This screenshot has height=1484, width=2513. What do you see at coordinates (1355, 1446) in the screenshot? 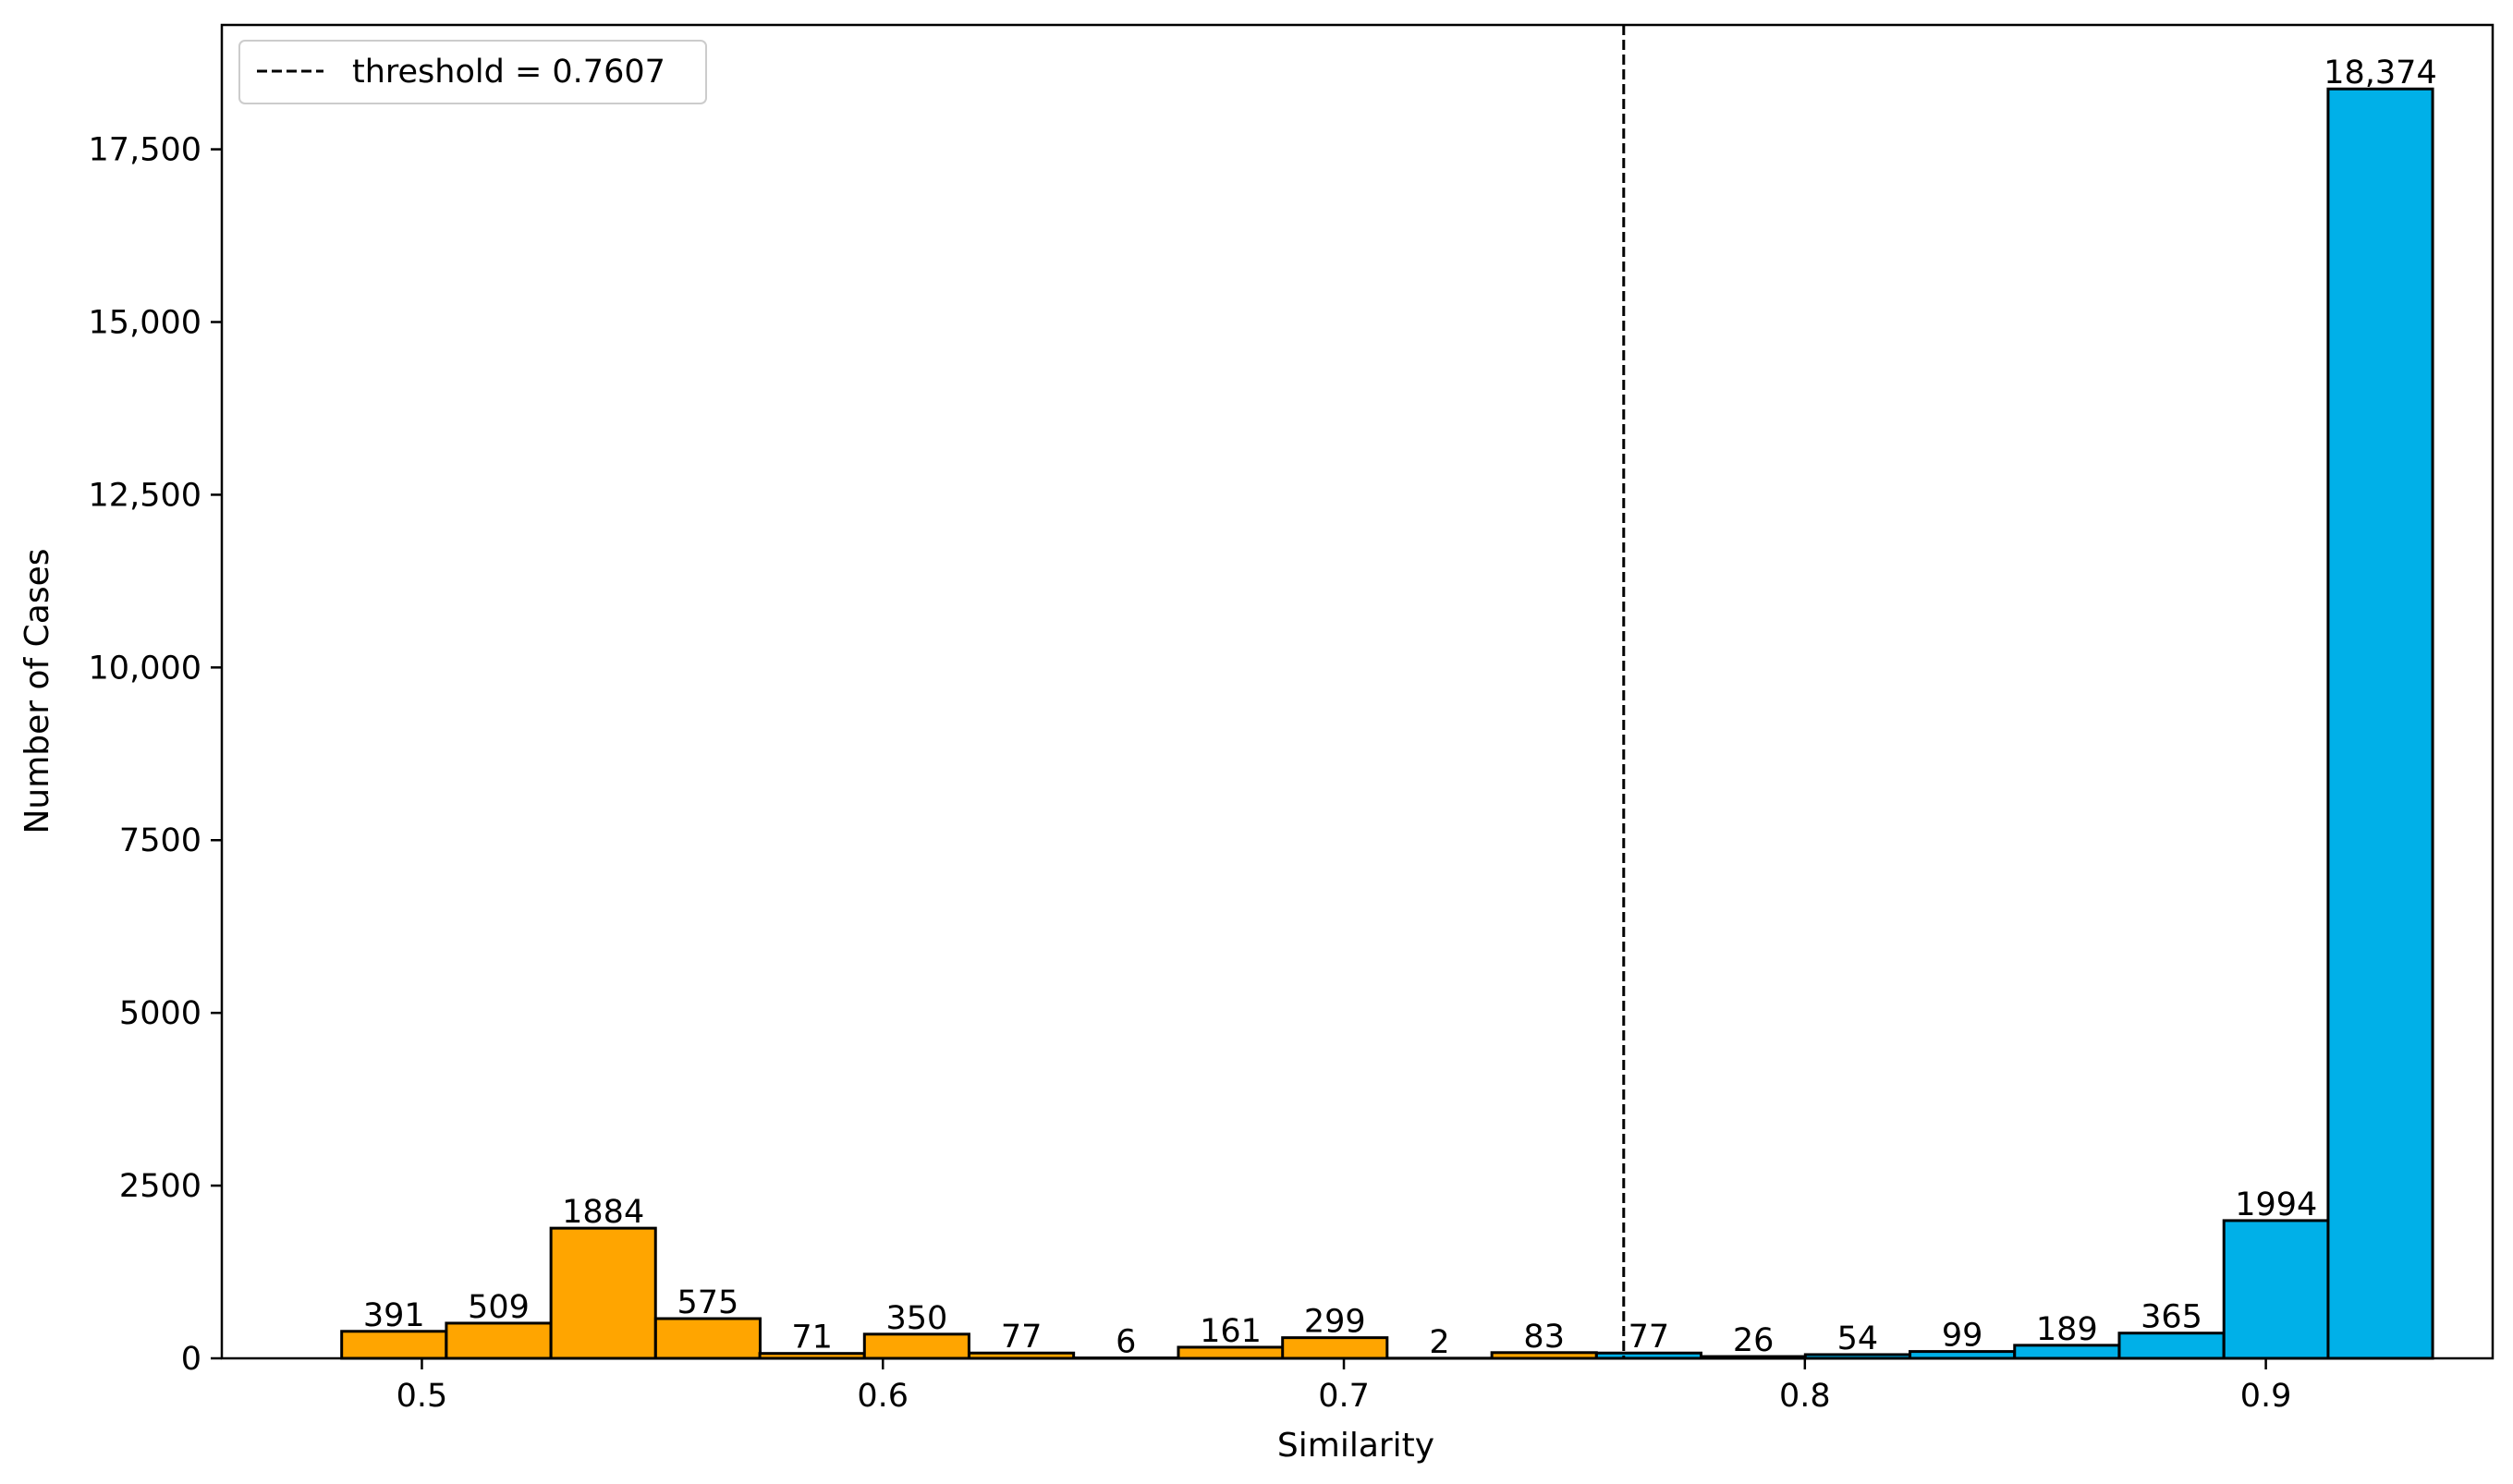
I see `x-axis-title: Similarity` at bounding box center [1355, 1446].